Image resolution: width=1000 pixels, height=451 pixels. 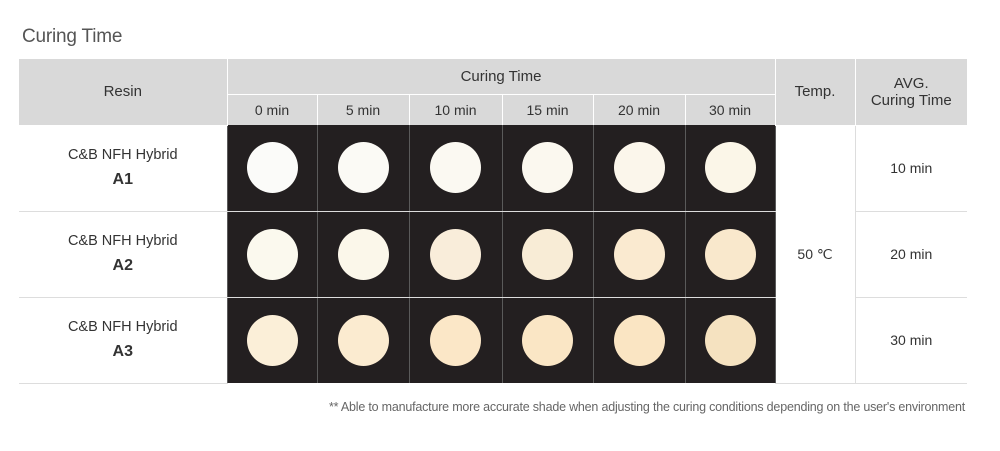 What do you see at coordinates (455, 109) in the screenshot?
I see `header-time-10: 10 min` at bounding box center [455, 109].